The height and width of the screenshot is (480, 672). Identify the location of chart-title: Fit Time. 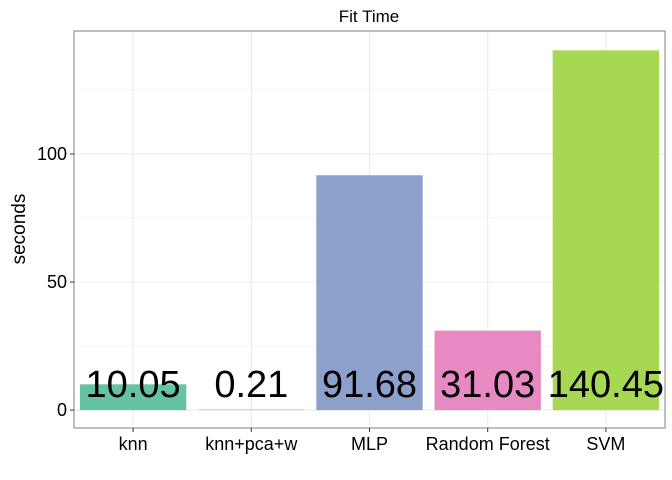
(369, 16).